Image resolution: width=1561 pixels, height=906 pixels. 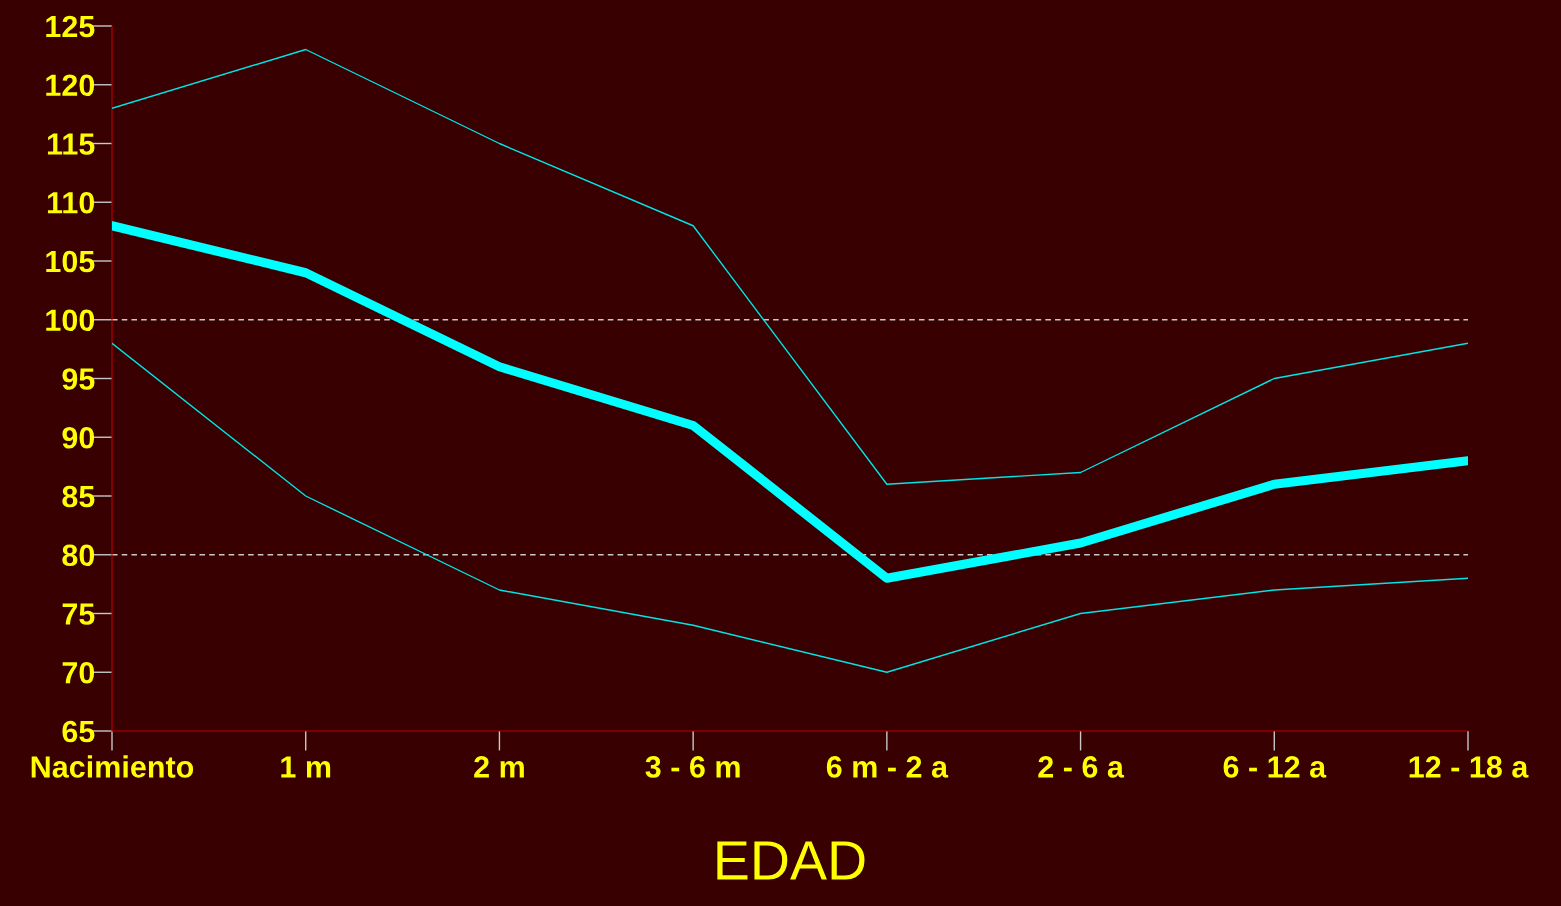 I want to click on y-tick-label: 100, so click(x=70, y=320).